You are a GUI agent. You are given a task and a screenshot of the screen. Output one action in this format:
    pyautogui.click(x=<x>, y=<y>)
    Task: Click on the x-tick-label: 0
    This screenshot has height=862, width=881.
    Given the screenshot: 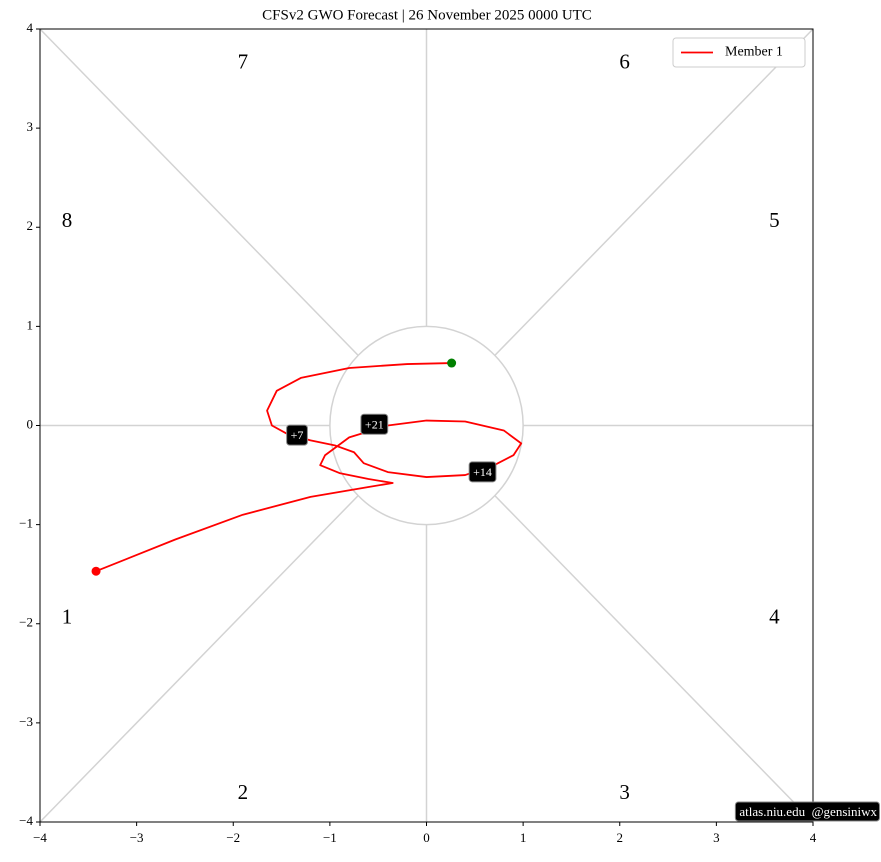 What is the action you would take?
    pyautogui.click(x=426, y=837)
    